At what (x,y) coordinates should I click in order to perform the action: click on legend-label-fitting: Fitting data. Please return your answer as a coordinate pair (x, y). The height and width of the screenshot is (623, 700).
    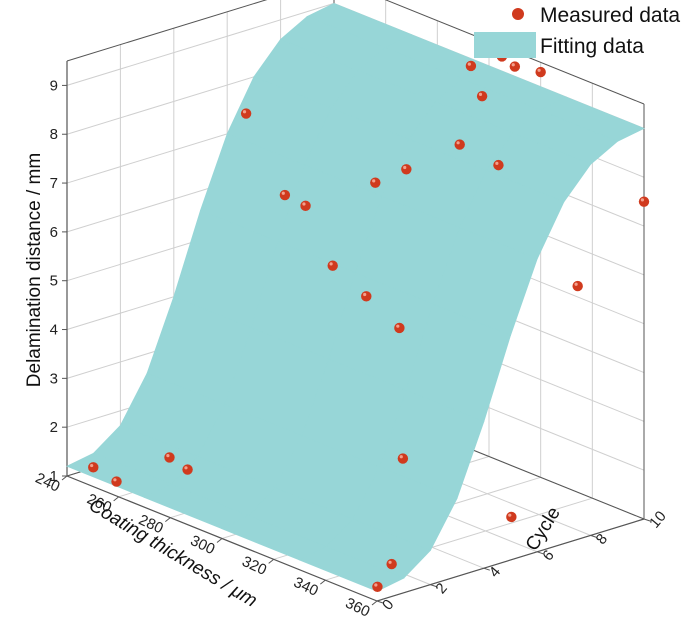
    Looking at the image, I should click on (592, 46).